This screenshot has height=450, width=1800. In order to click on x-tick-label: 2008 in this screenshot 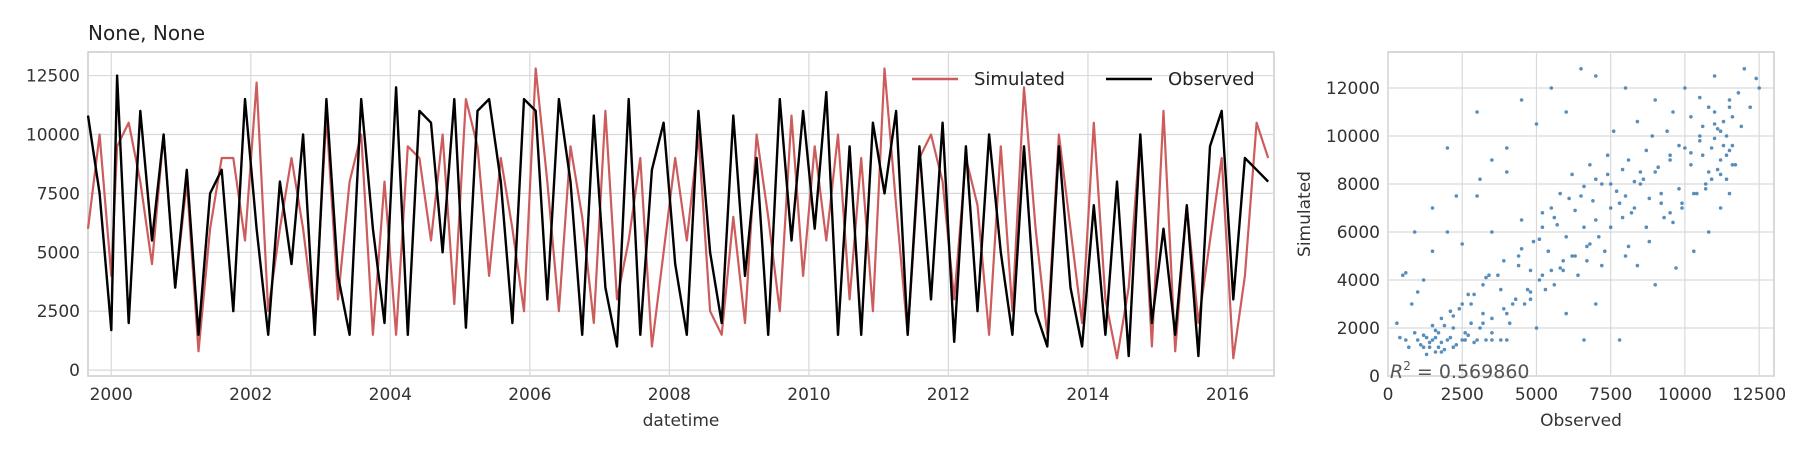, I will do `click(669, 395)`.